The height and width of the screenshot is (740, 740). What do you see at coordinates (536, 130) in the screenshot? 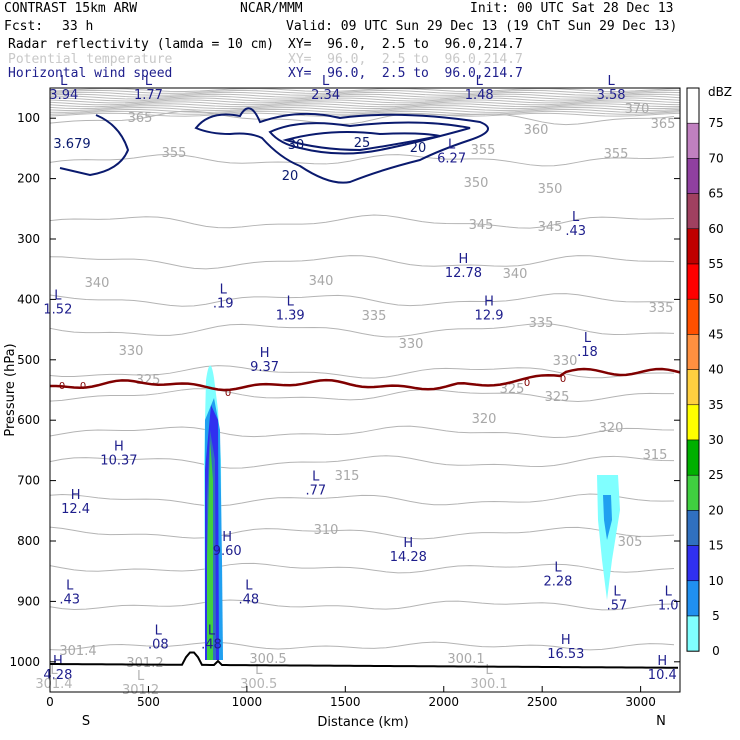
I see `theta-contour-label: 360` at bounding box center [536, 130].